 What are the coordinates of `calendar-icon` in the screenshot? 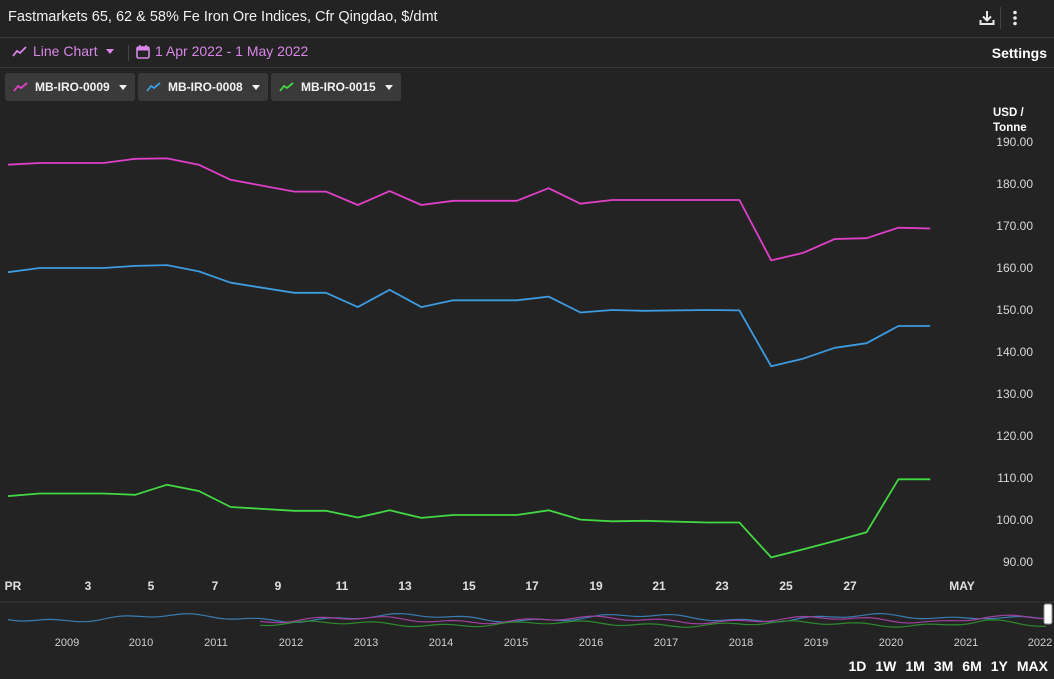 It's located at (143, 51).